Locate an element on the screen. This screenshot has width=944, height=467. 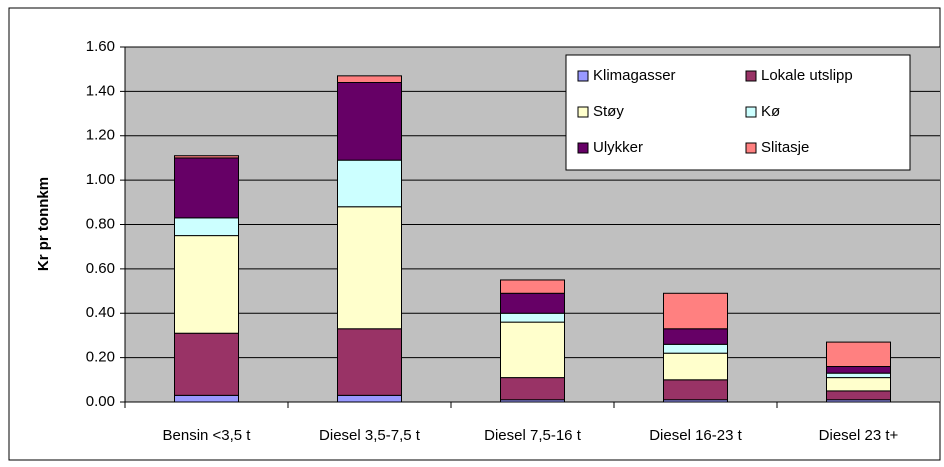
legend-label: Ulykker is located at coordinates (618, 147).